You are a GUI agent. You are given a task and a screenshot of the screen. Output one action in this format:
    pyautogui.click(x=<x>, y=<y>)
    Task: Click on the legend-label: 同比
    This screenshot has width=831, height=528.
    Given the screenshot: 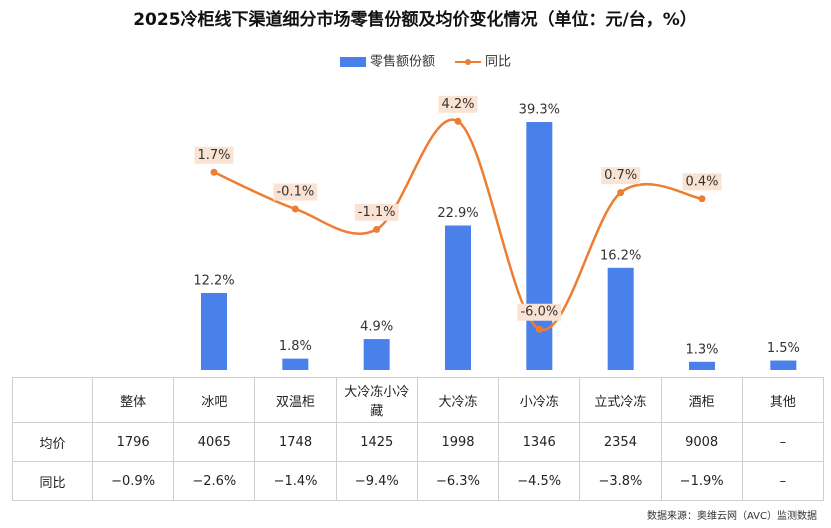 What is the action you would take?
    pyautogui.click(x=498, y=62)
    